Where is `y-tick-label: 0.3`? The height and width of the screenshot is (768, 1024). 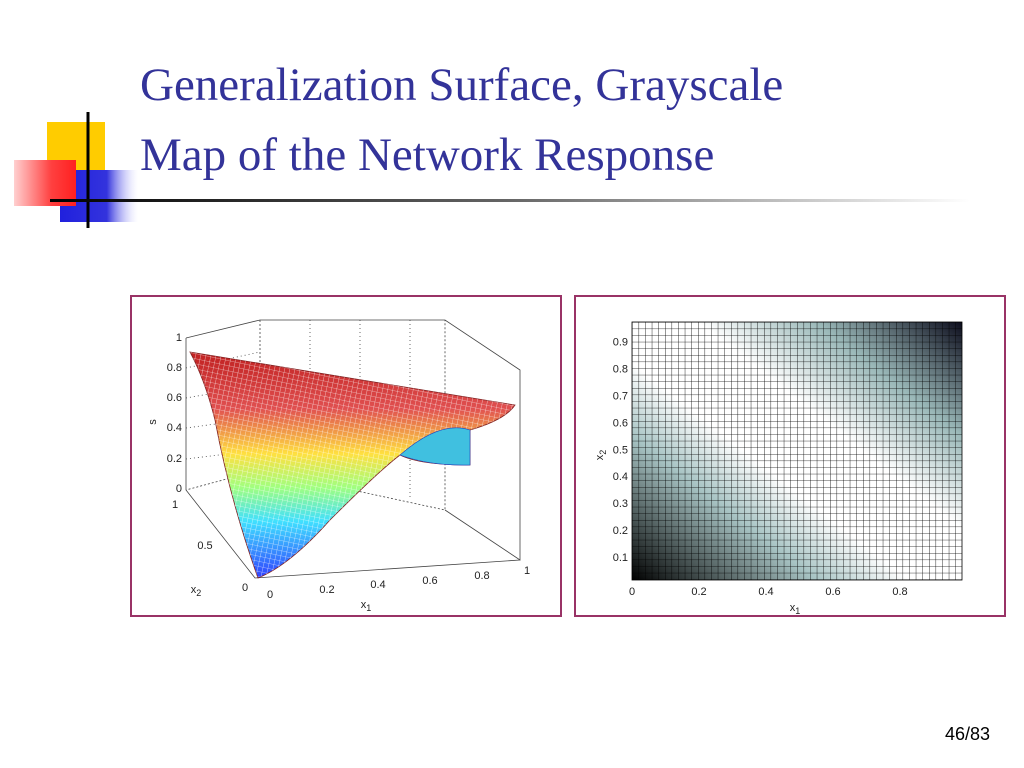 y-tick-label: 0.3 is located at coordinates (620, 504).